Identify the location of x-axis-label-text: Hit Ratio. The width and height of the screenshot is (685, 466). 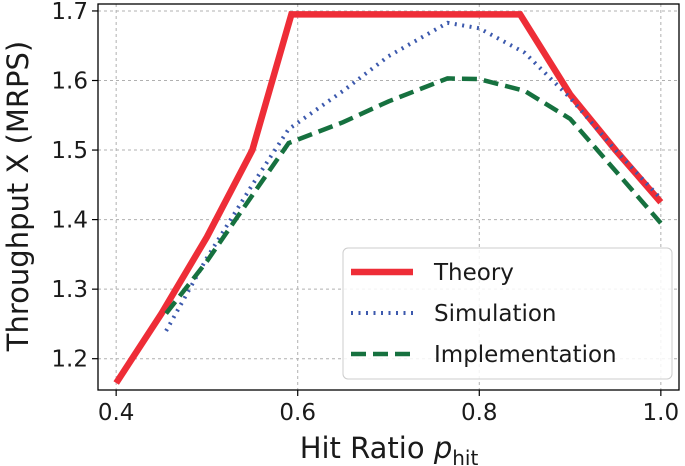
(367, 448).